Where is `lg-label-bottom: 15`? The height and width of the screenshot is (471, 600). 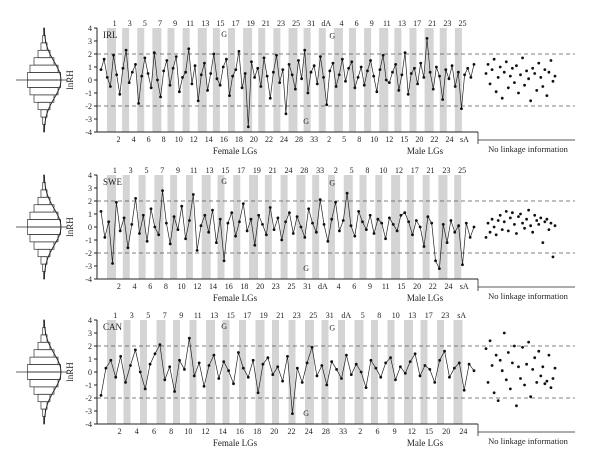 lg-label-bottom: 15 is located at coordinates (404, 139).